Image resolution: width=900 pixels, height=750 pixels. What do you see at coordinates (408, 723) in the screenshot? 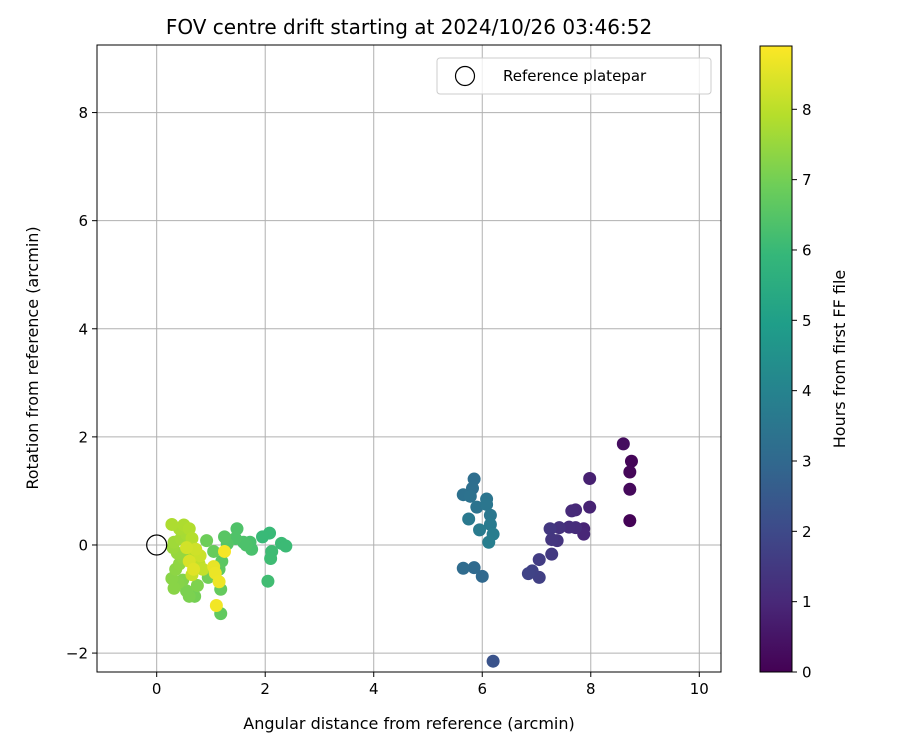
I see `x-axis-label: Angular distance from reference (arcmin)` at bounding box center [408, 723].